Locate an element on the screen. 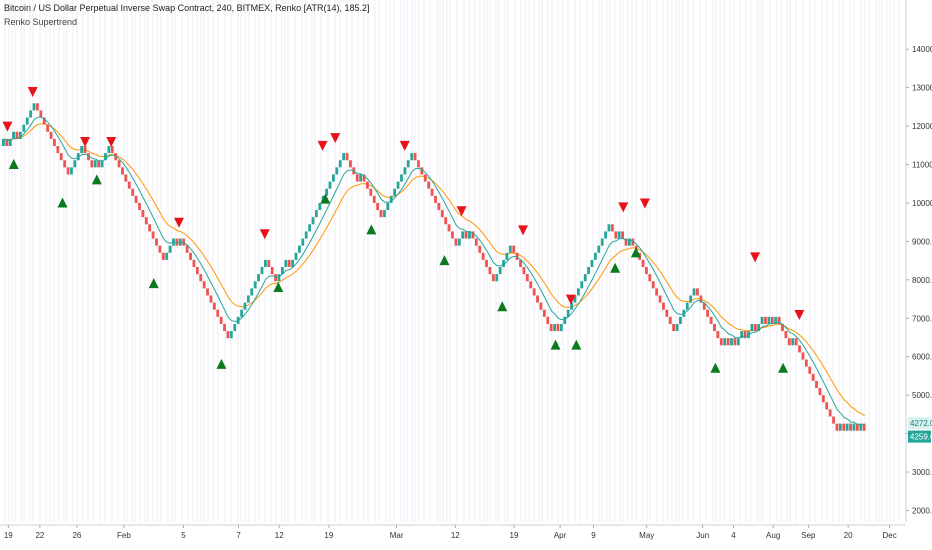  indicator-label: Renko Supertrend is located at coordinates (41, 22).